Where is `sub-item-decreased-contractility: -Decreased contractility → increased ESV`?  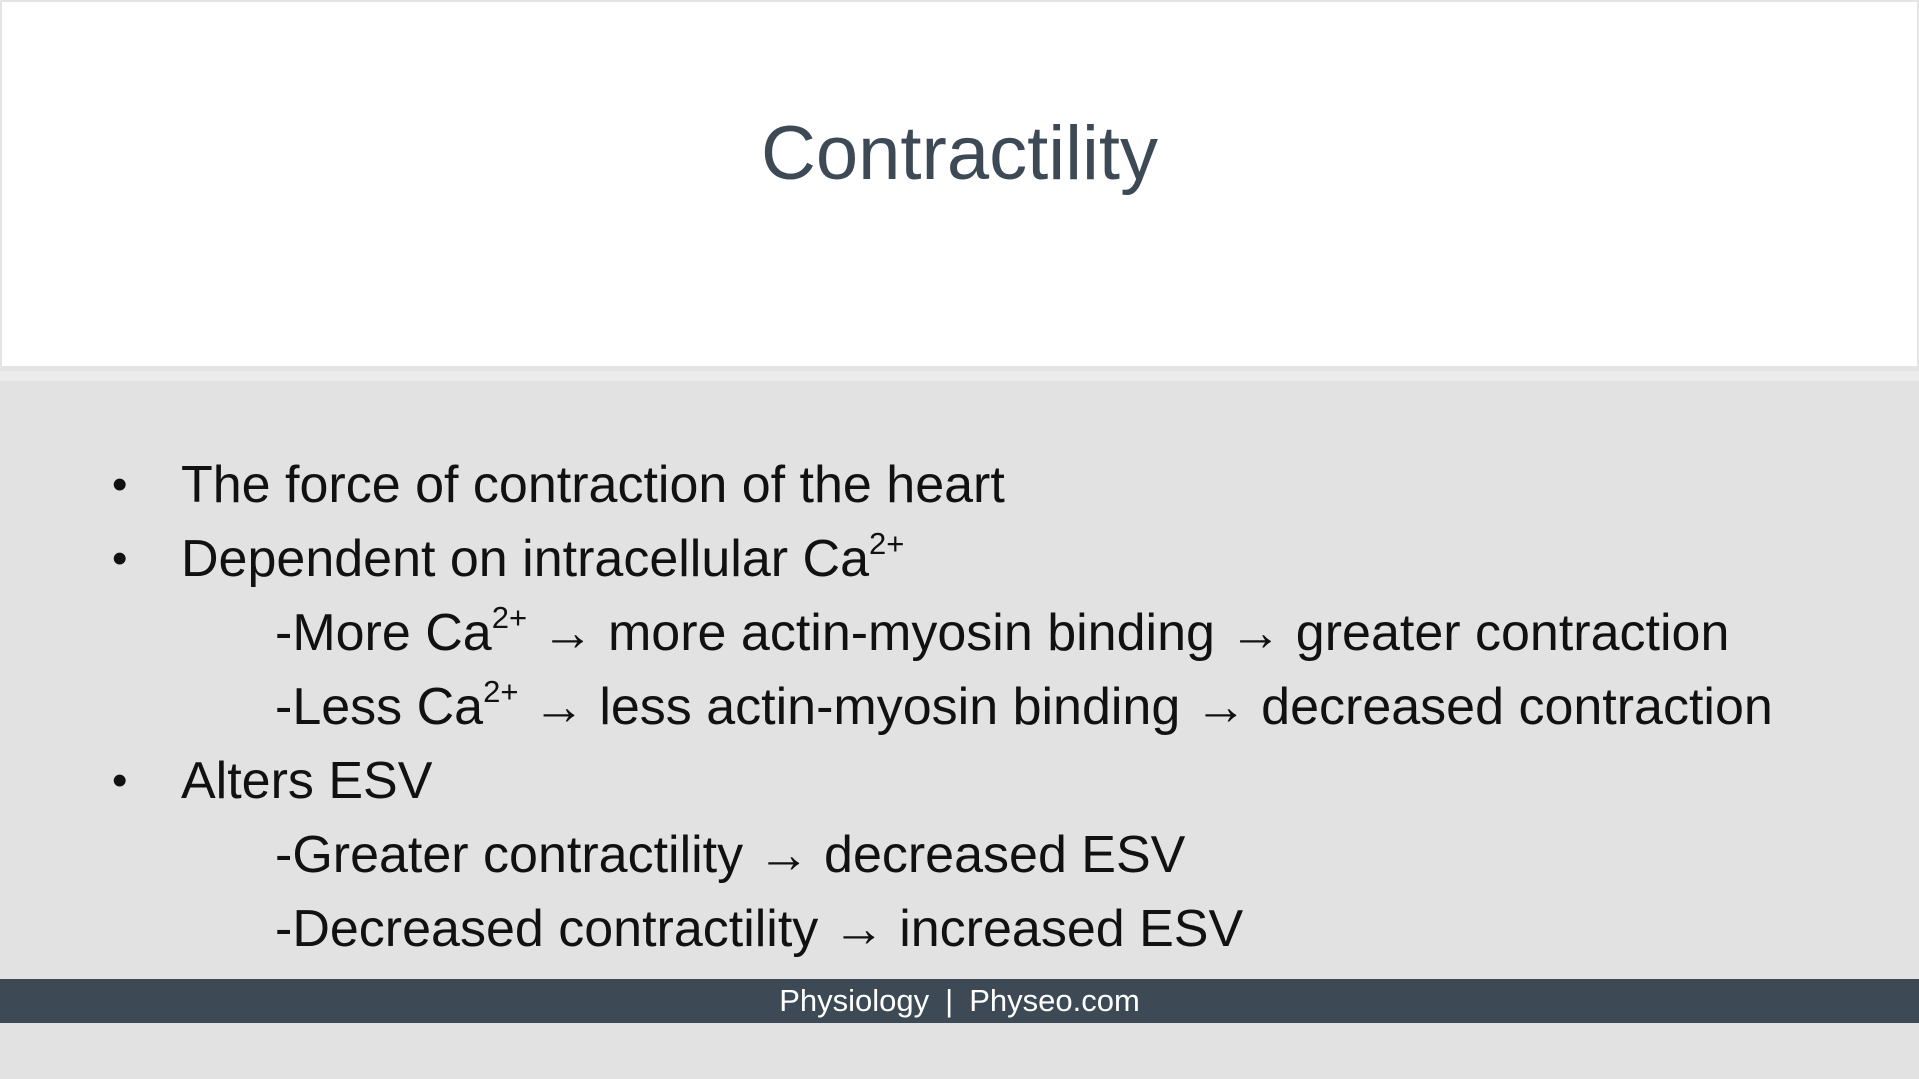
sub-item-decreased-contractility: -Decreased contractility → increased ESV is located at coordinates (959, 929).